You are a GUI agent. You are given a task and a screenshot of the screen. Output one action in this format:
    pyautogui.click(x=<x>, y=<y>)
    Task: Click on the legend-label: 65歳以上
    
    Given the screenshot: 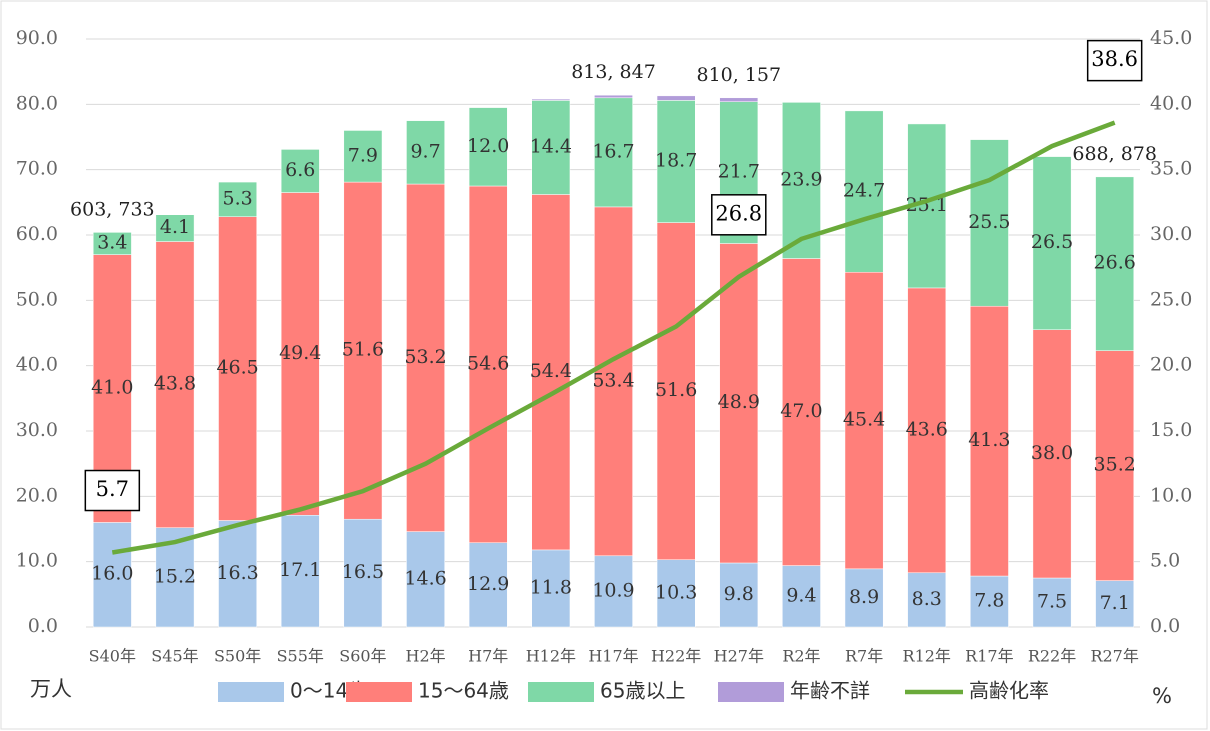 What is the action you would take?
    pyautogui.click(x=642, y=691)
    